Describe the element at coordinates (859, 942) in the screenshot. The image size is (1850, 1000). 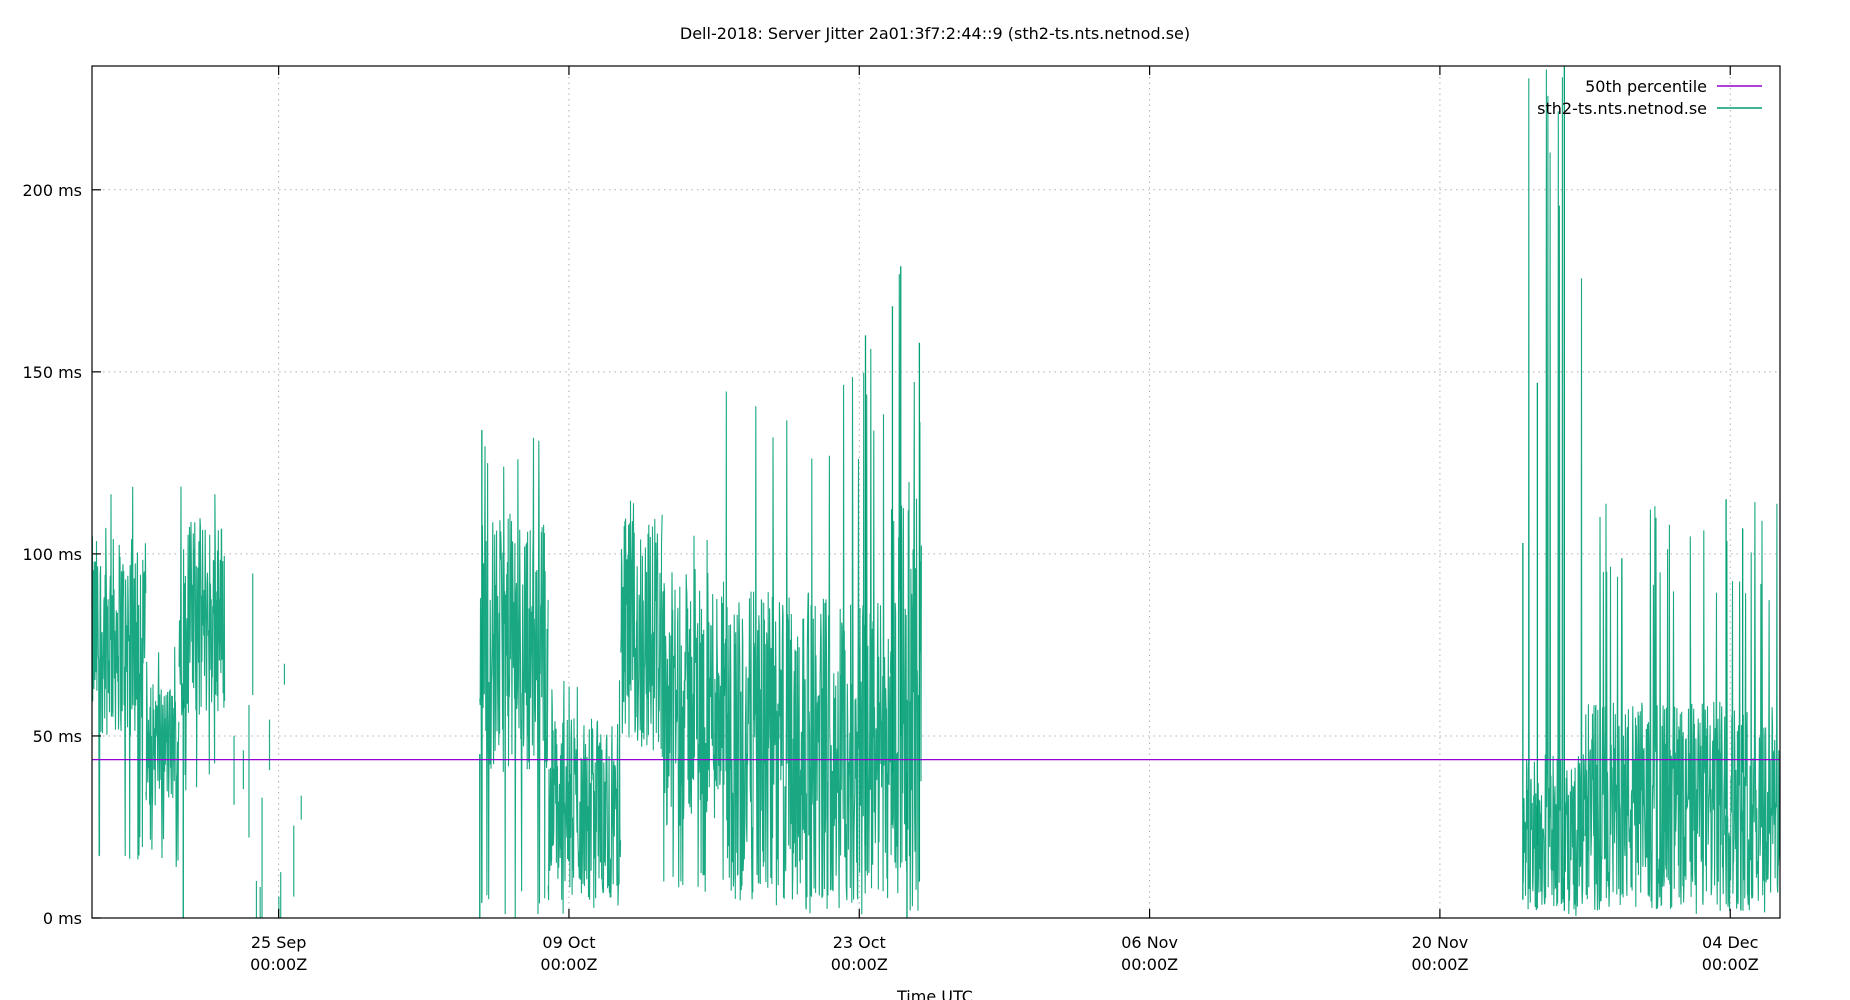
I see `x-tick-label-date: 23 Oct` at that location.